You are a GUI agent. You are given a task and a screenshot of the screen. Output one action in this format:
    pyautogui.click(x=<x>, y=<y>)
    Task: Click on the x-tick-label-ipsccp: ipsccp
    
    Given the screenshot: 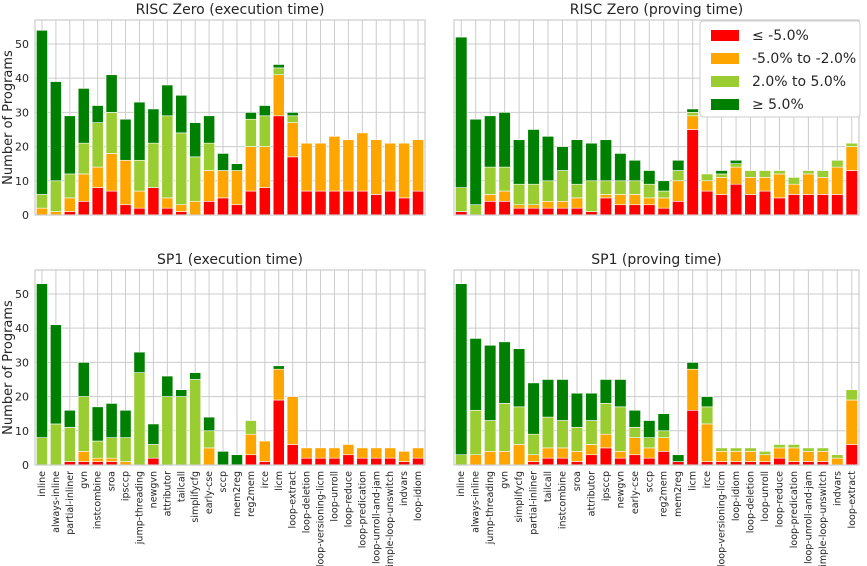 What is the action you would take?
    pyautogui.click(x=126, y=486)
    